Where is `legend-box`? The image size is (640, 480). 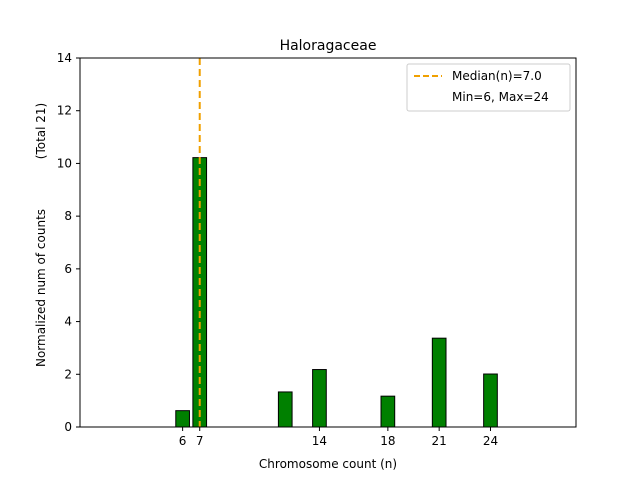
legend-box is located at coordinates (488, 87).